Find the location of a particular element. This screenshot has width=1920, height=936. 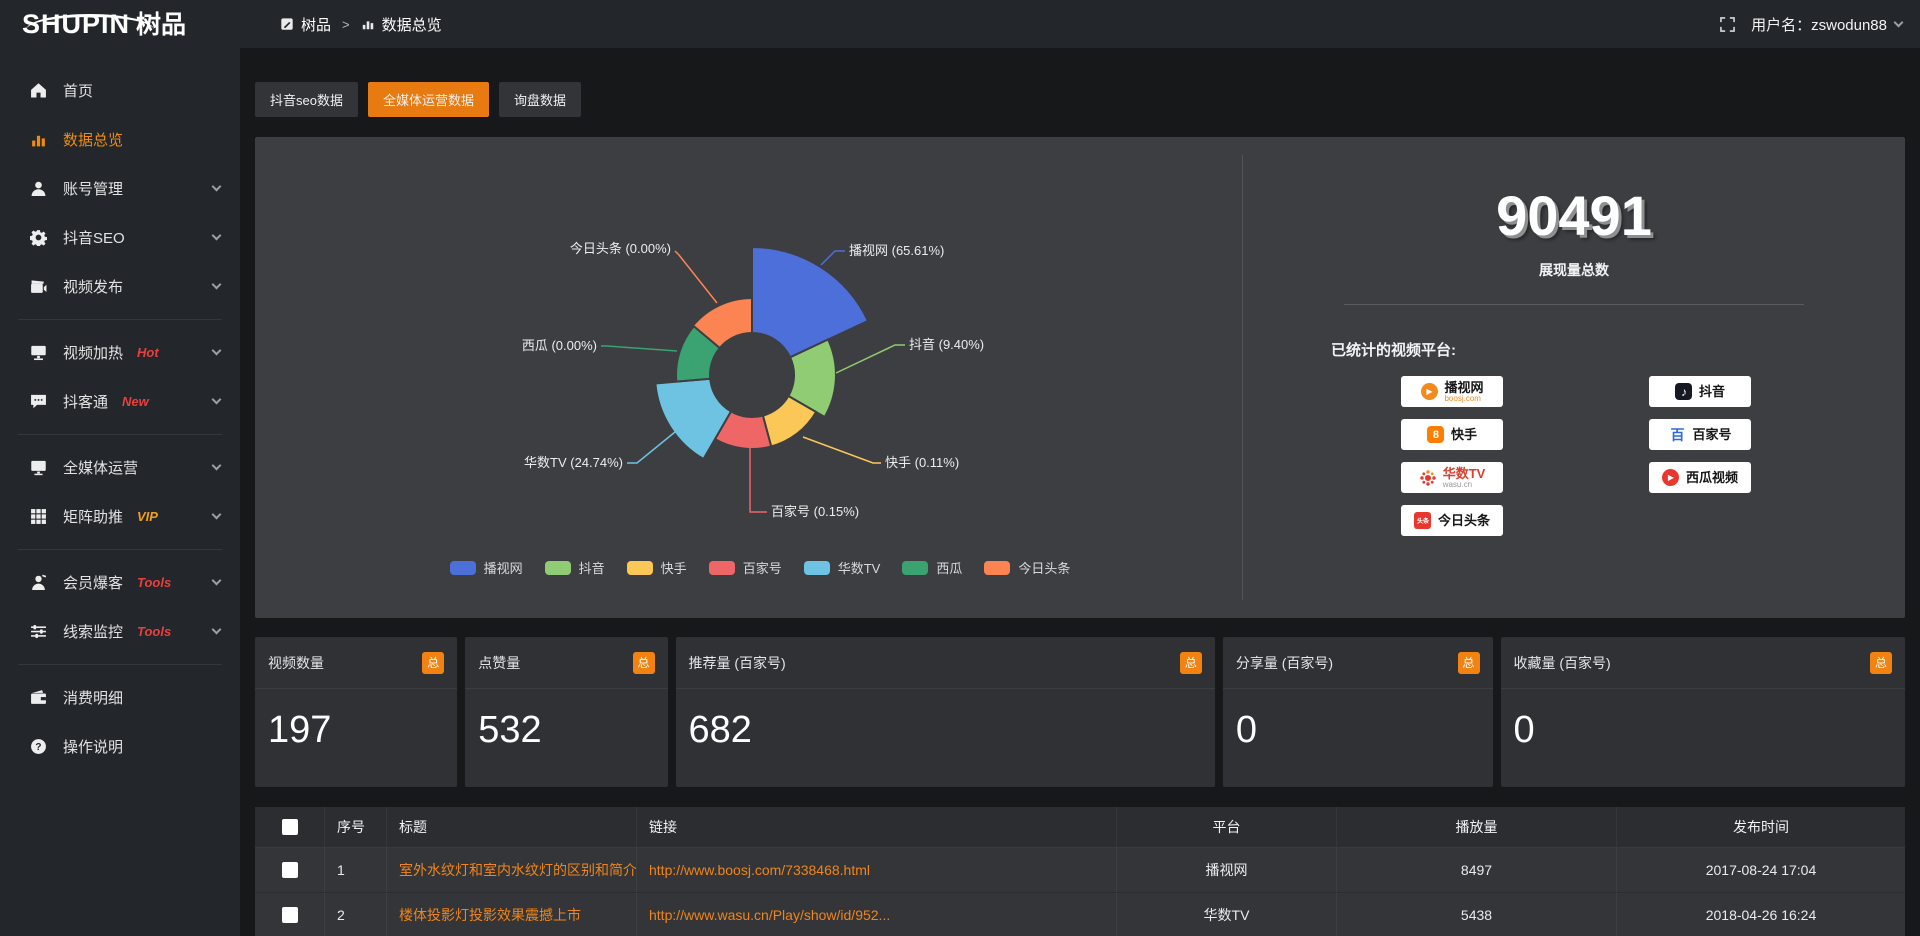

sidebar-item-11: 消费明细 is located at coordinates (120, 697).